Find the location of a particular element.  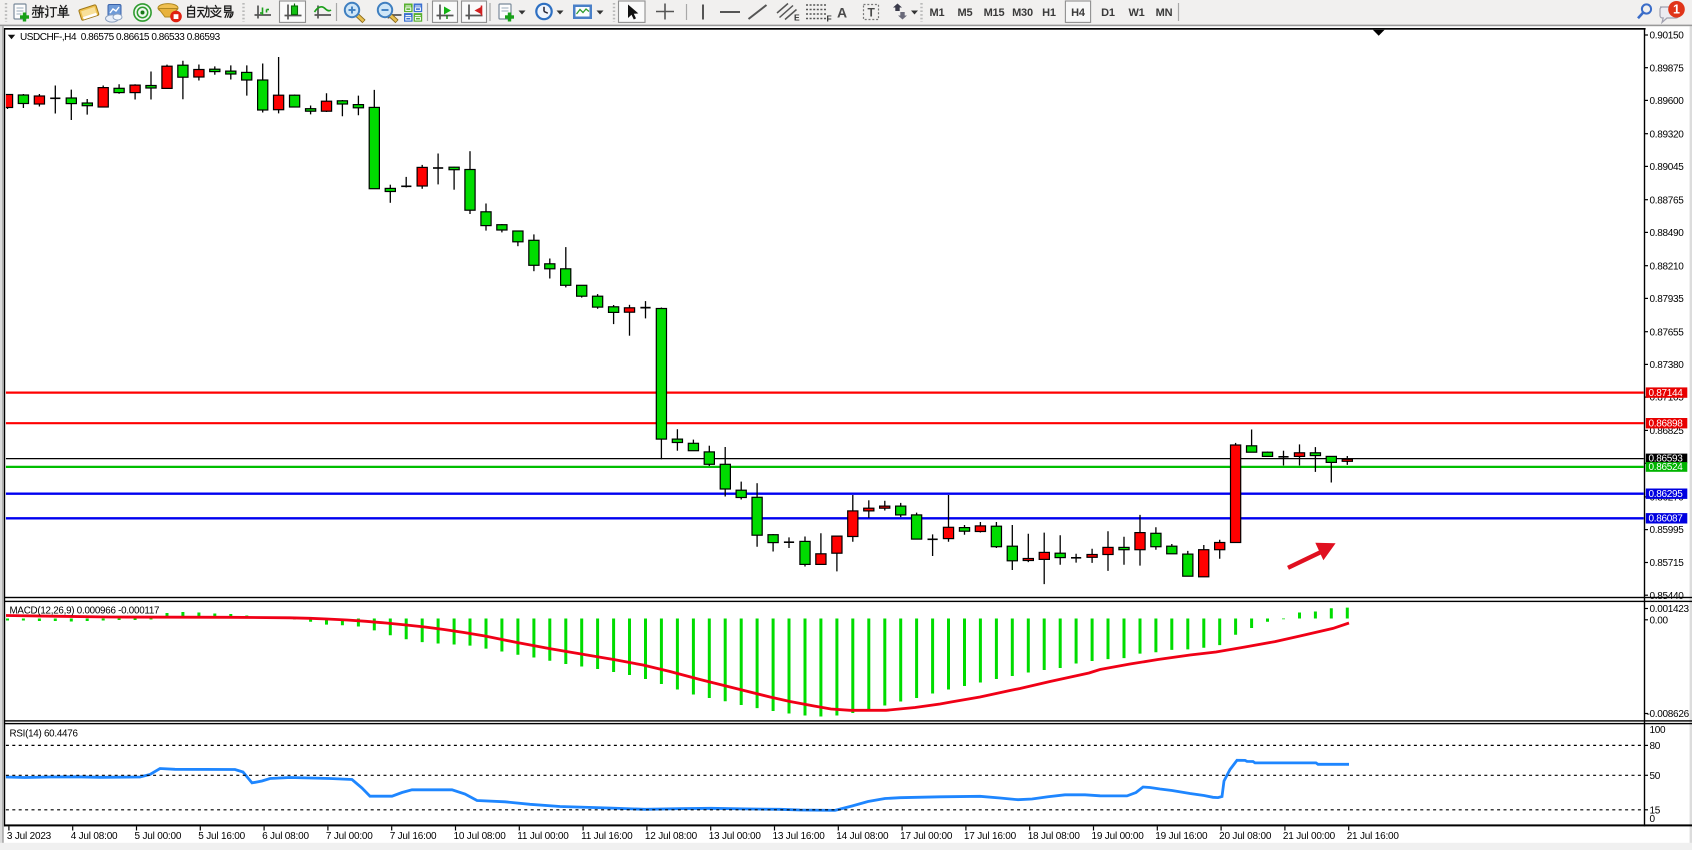

svg-text: 0.90150 is located at coordinates (1667, 36).